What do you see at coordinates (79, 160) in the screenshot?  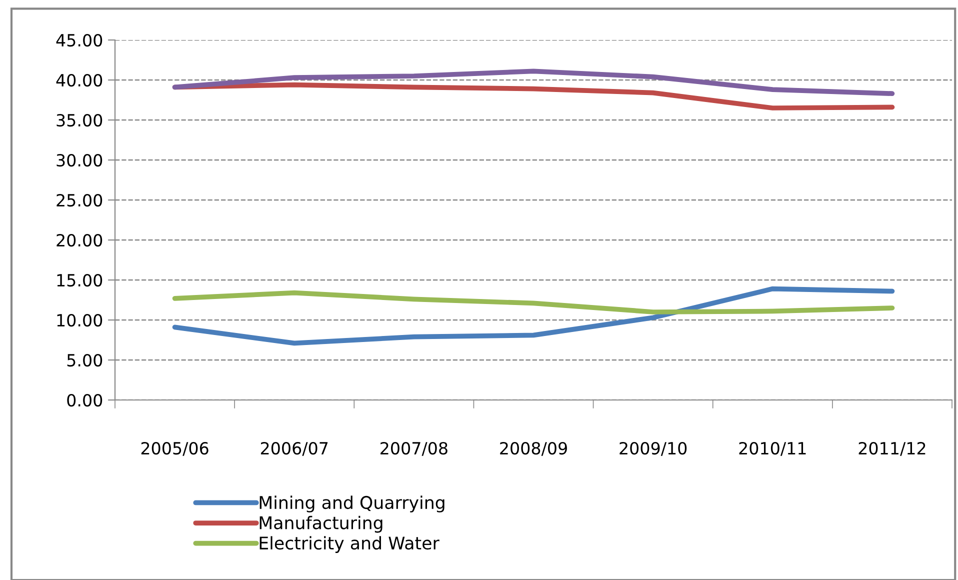 I see `y-tick-label: 30.00` at bounding box center [79, 160].